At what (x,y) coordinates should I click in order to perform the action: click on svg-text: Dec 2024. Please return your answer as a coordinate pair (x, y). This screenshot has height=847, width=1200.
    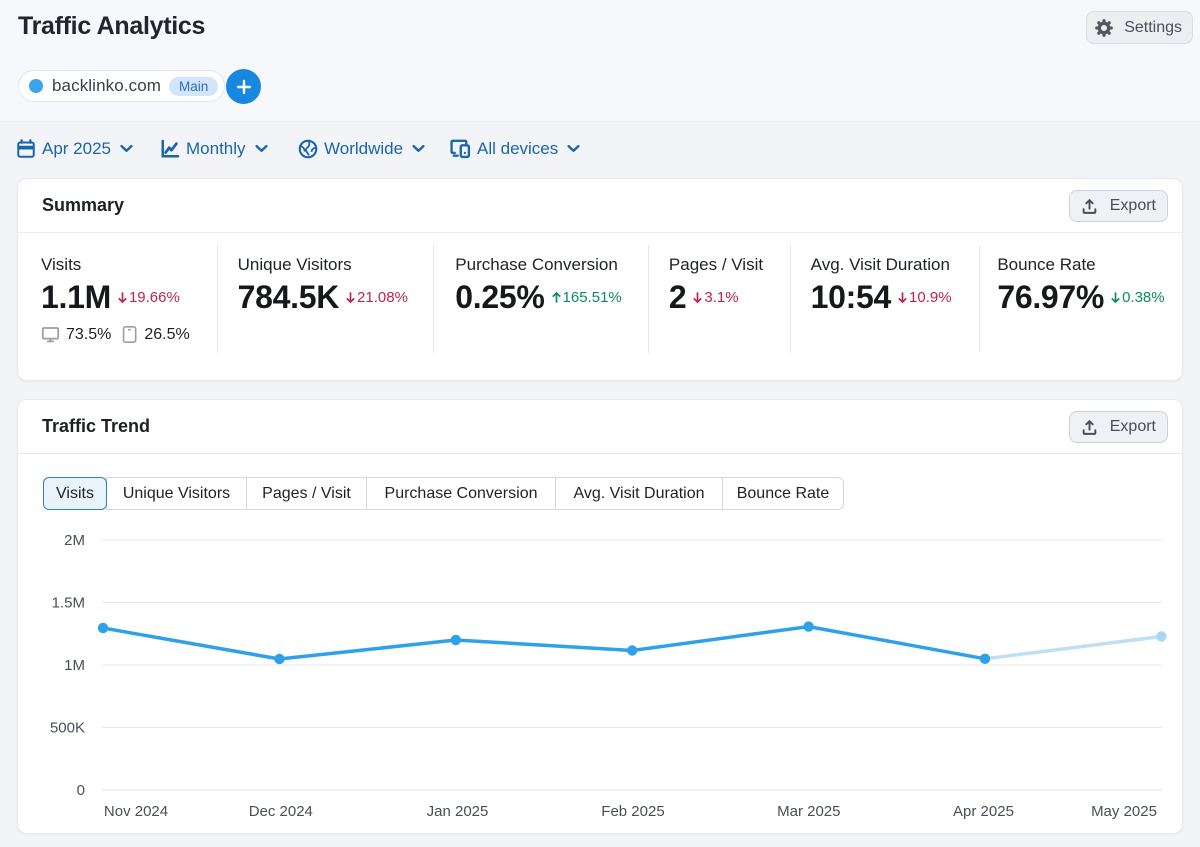
    Looking at the image, I should click on (281, 811).